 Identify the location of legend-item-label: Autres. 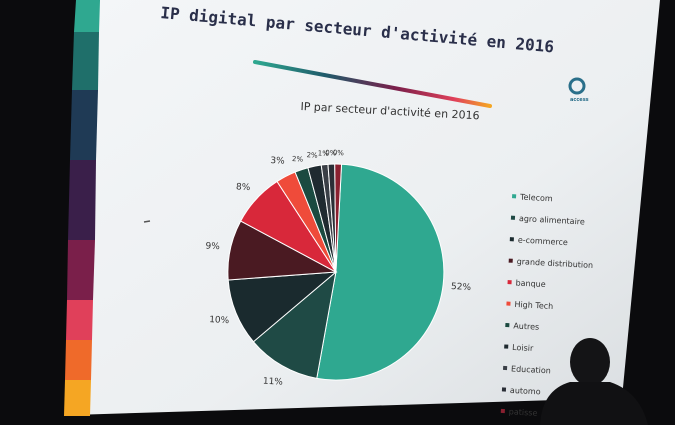
(526, 326).